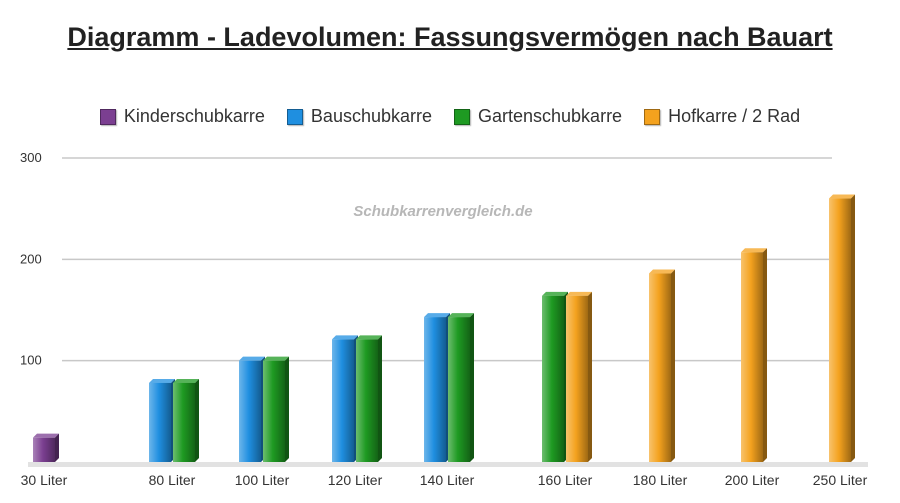  Describe the element at coordinates (355, 480) in the screenshot. I see `x-tick-label: 120 Liter` at that location.